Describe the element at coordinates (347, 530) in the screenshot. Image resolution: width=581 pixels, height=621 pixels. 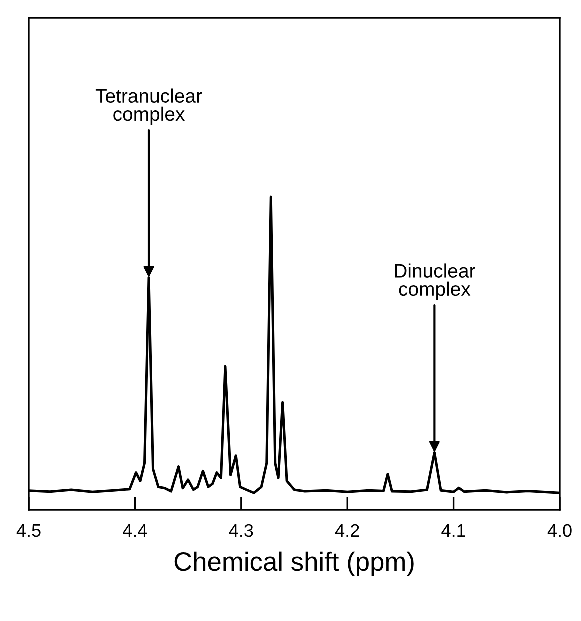
I see `x-tick-label: 4.2` at that location.